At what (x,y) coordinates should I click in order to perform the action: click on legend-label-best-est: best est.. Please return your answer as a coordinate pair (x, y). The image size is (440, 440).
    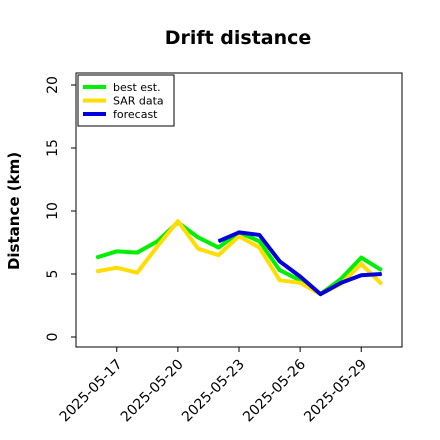
    Looking at the image, I should click on (137, 87).